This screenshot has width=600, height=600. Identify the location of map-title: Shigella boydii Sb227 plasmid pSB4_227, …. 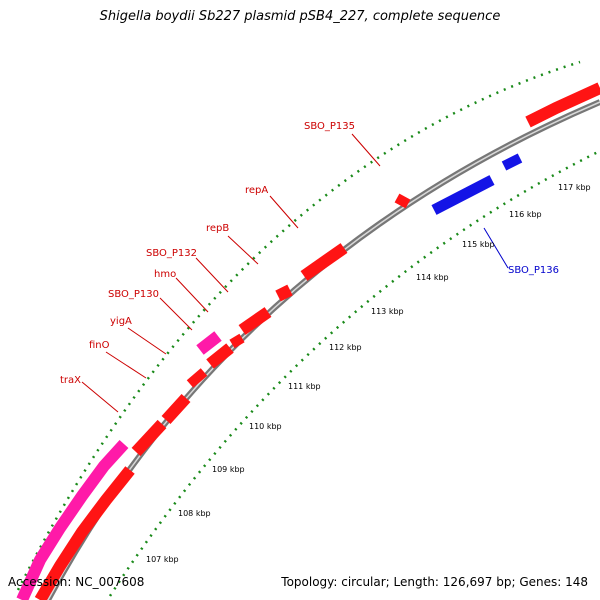
(300, 16).